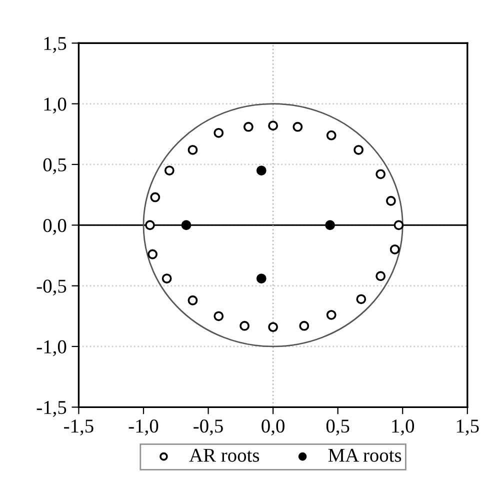  Describe the element at coordinates (403, 428) in the screenshot. I see `x-tick-label: 1,0` at that location.